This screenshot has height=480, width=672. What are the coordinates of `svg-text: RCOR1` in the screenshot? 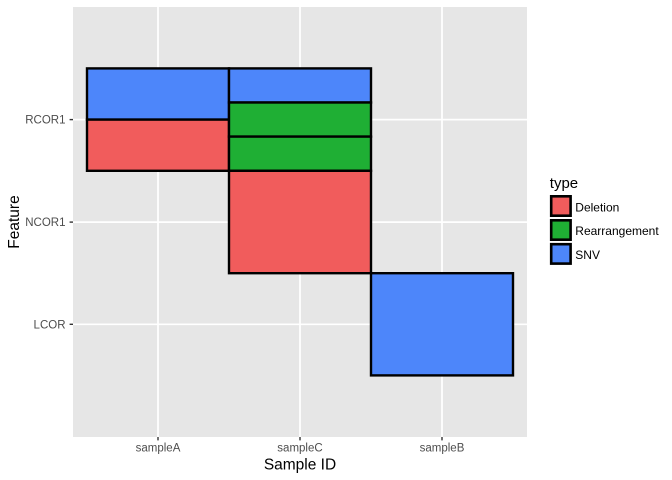 It's located at (45, 121).